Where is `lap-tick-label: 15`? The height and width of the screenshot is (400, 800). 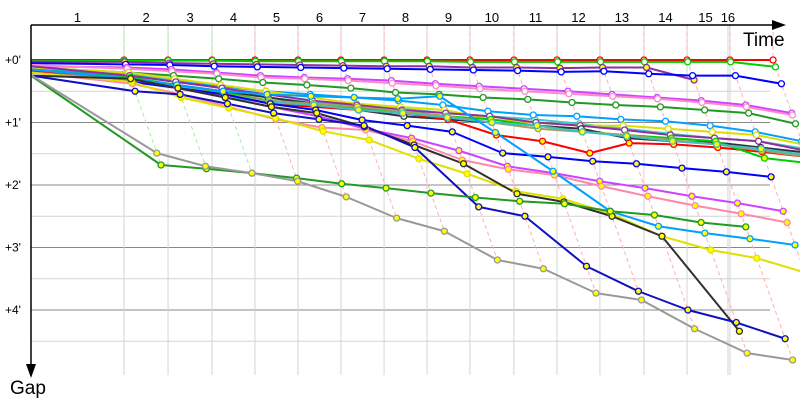 lap-tick-label: 15 is located at coordinates (705, 17).